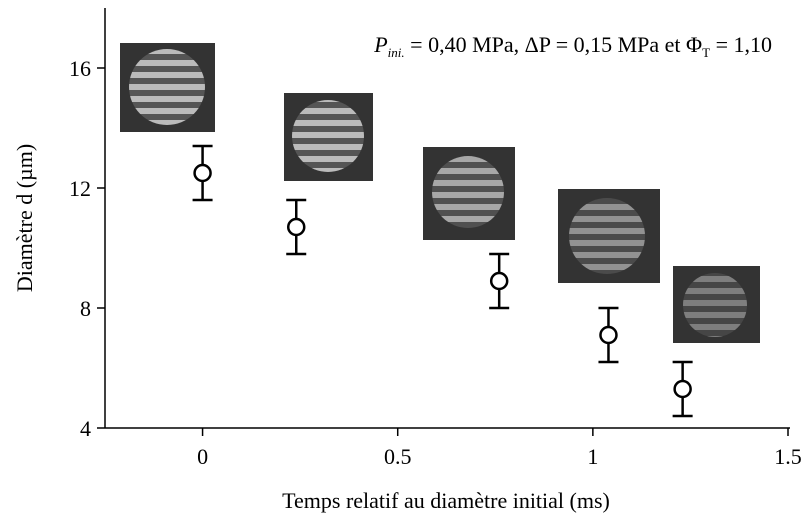 Image resolution: width=803 pixels, height=529 pixels. What do you see at coordinates (553, 44) in the screenshot?
I see `annotation-part: = 0,40 MPa, ΔP = 0,15 MPa et Φ` at bounding box center [553, 44].